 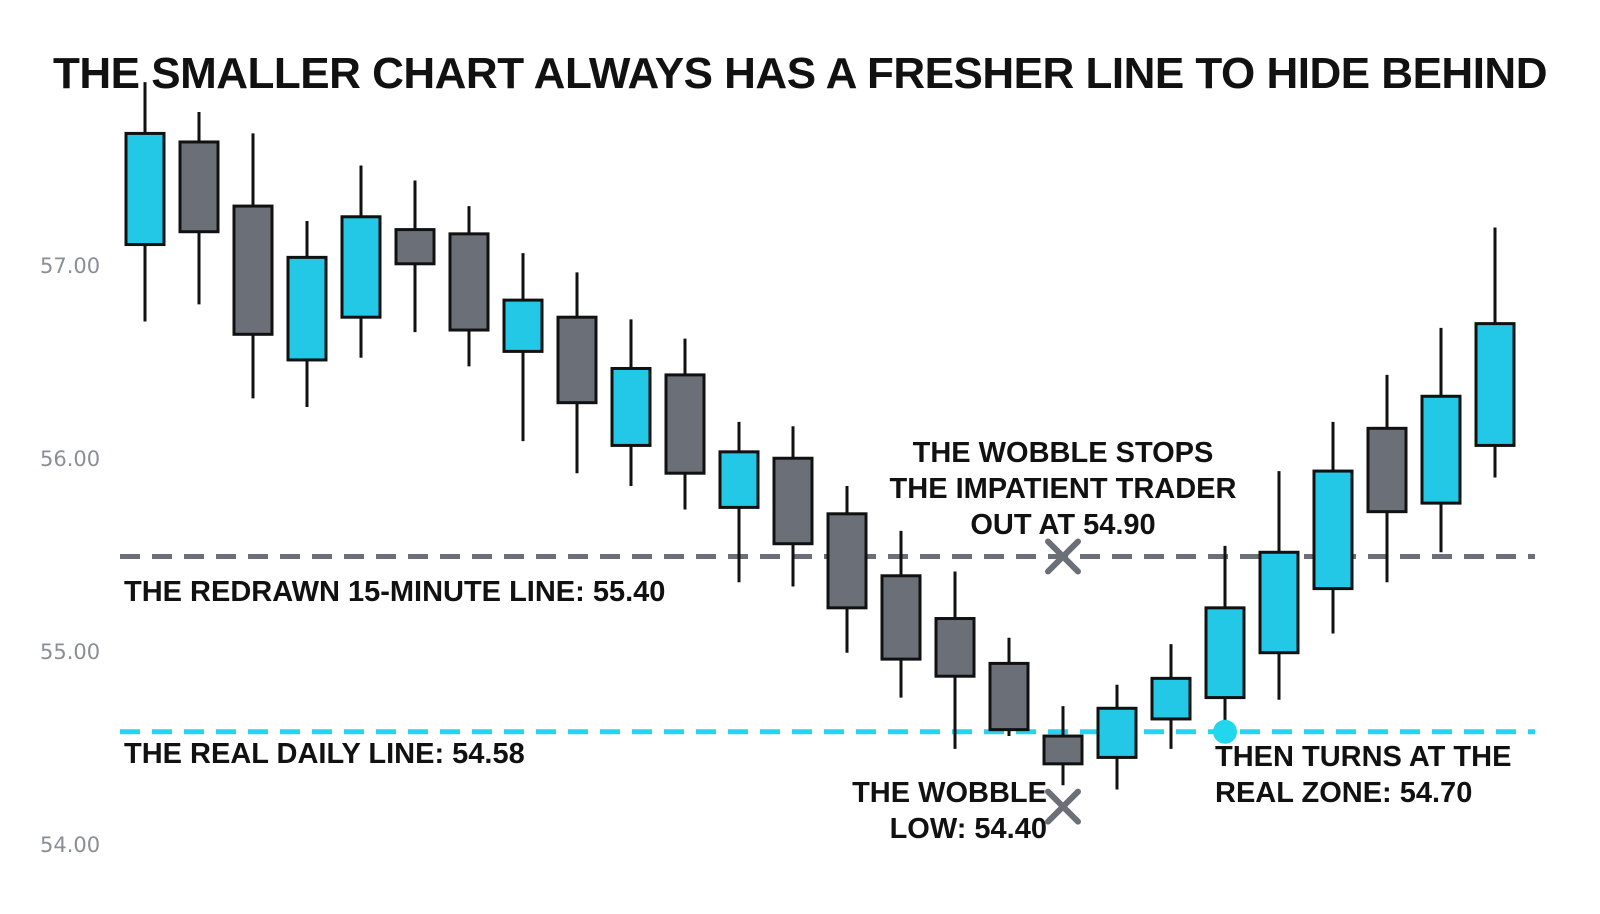 I want to click on y-tick-label: 55.00, so click(x=70, y=652).